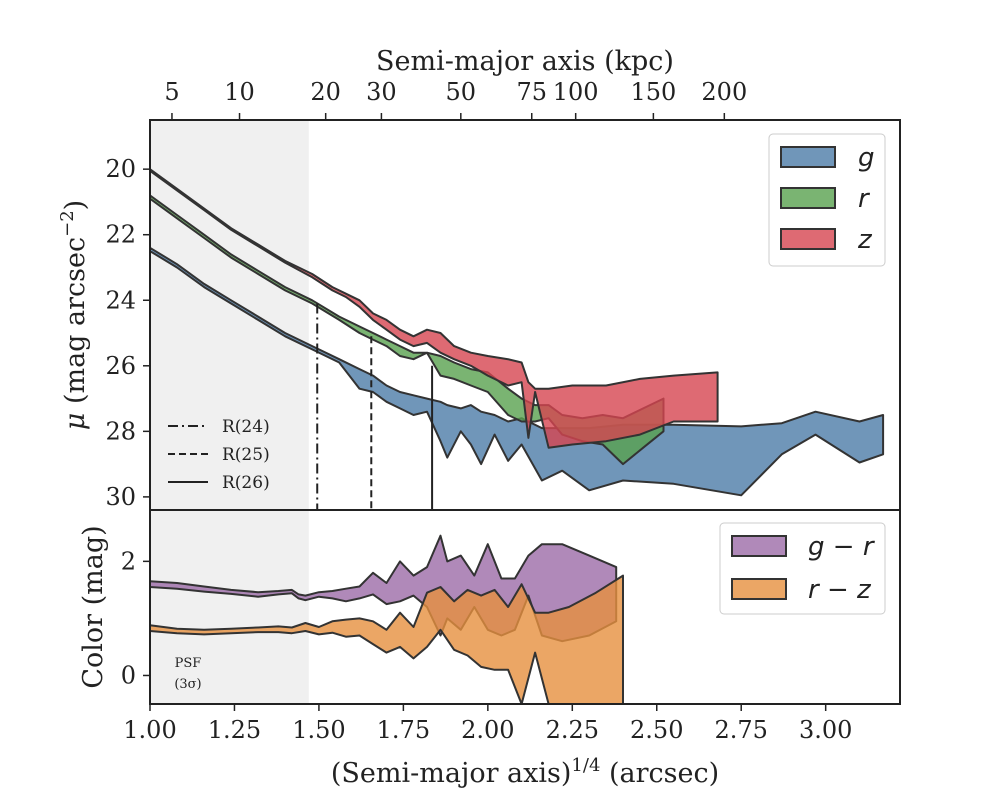 Image resolution: width=1000 pixels, height=800 pixels. I want to click on top-tick-label: 20, so click(325, 92).